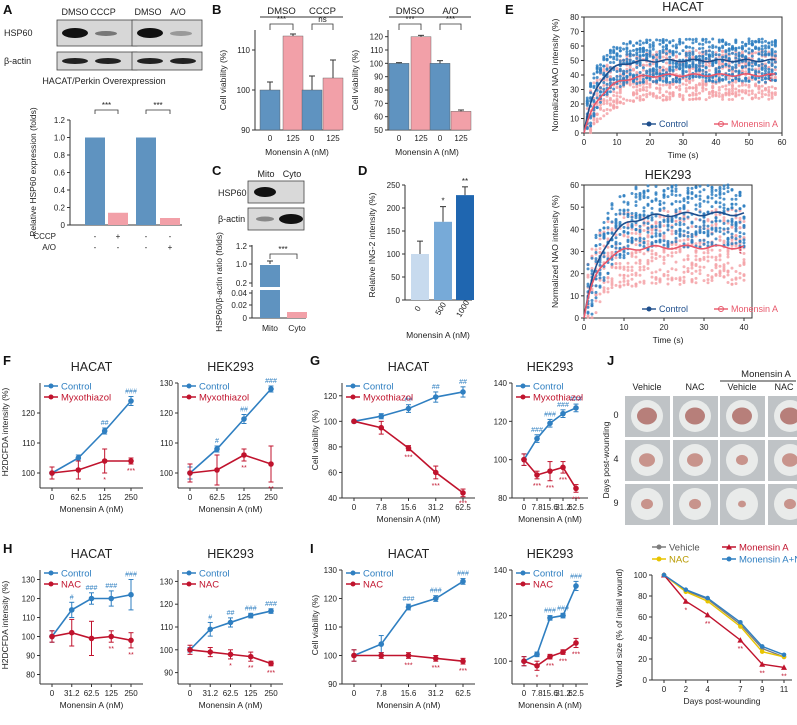  Describe the element at coordinates (281, 11) in the screenshot. I see `b1-group-header: DMSO` at that location.